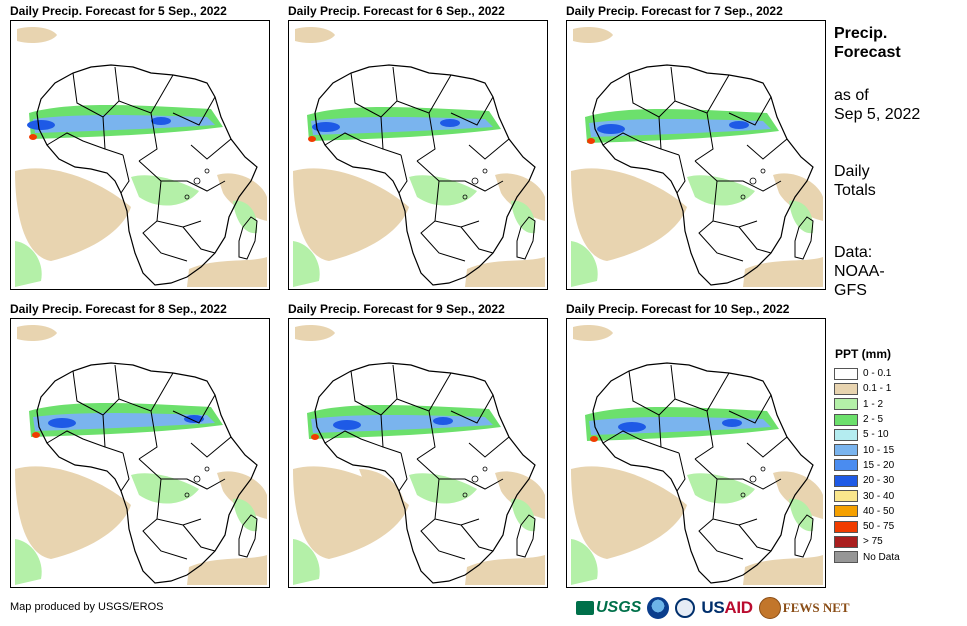  I want to click on usgs-logo: USGS, so click(608, 608).